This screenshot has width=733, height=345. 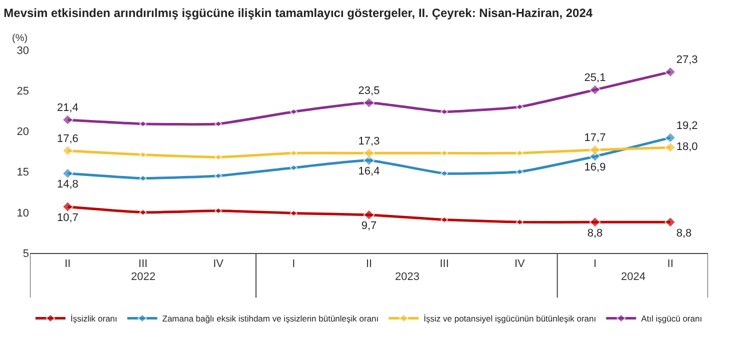 What do you see at coordinates (369, 141) in the screenshot?
I see `data-label: 17,3` at bounding box center [369, 141].